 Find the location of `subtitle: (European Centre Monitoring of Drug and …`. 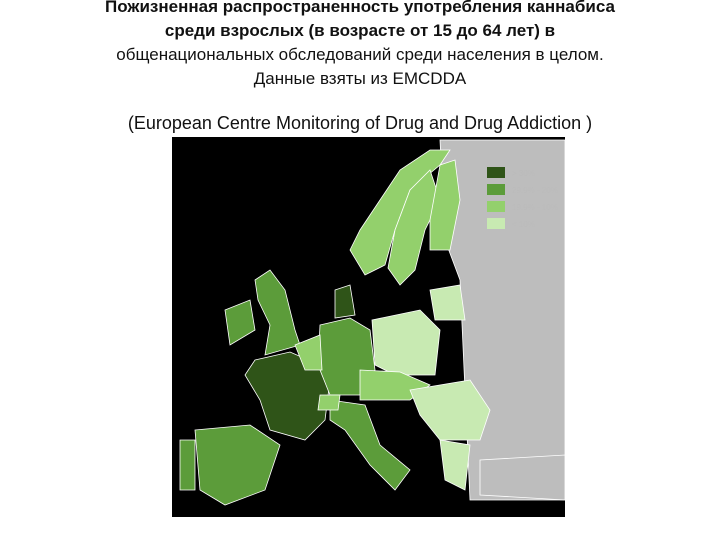

subtitle: (European Centre Monitoring of Drug and … is located at coordinates (360, 123).